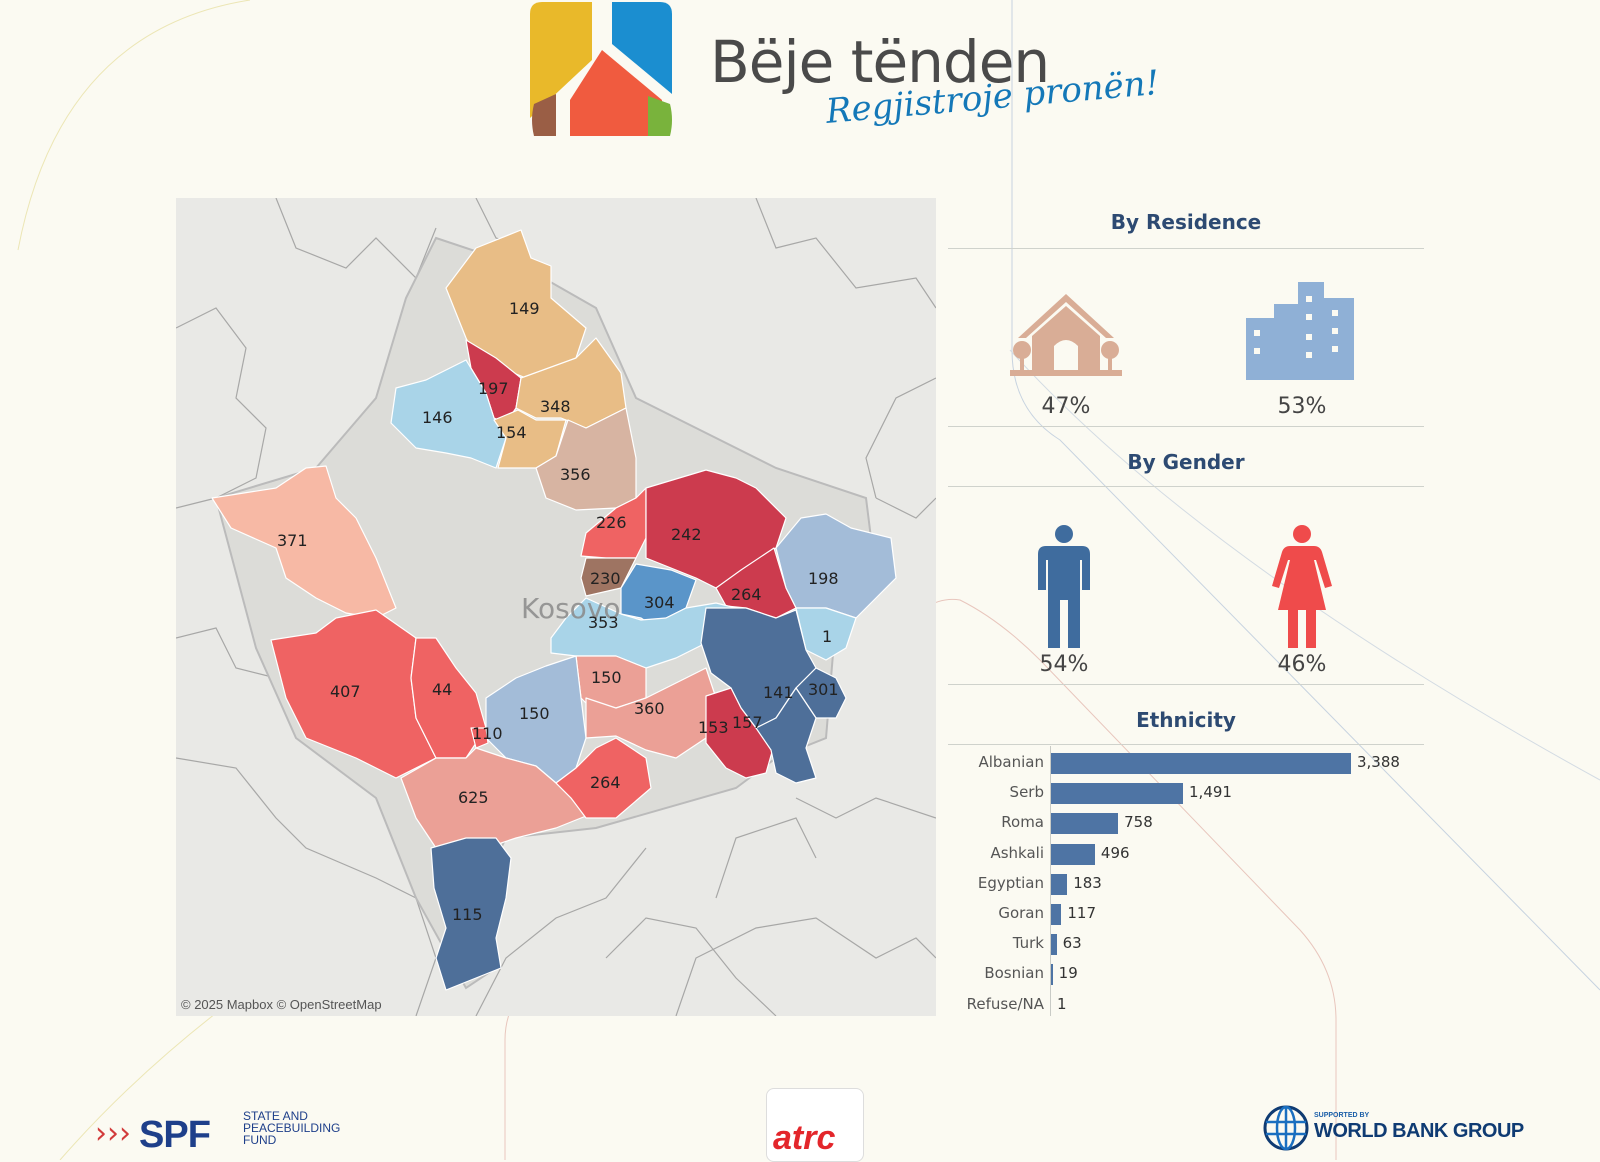 The width and height of the screenshot is (1600, 1162). Describe the element at coordinates (1302, 406) in the screenshot. I see `urban-percentage: 53%` at that location.